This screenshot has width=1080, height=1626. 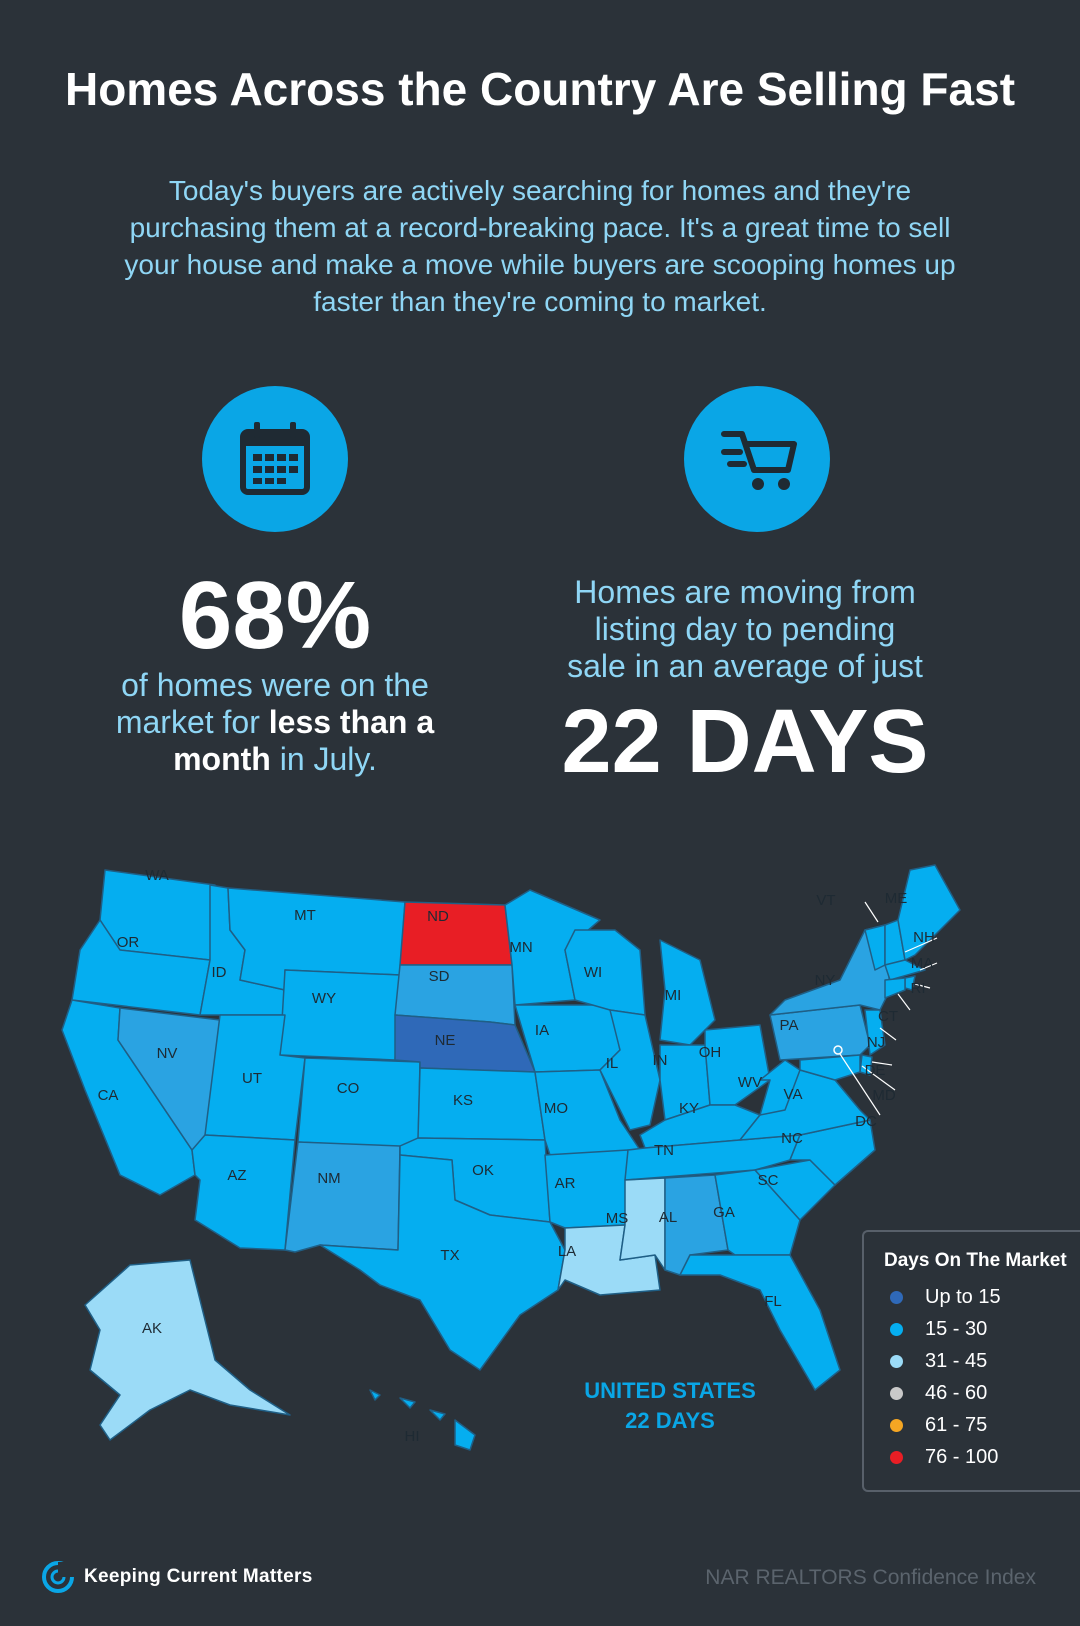 What do you see at coordinates (58, 1577) in the screenshot?
I see `swirl-icon` at bounding box center [58, 1577].